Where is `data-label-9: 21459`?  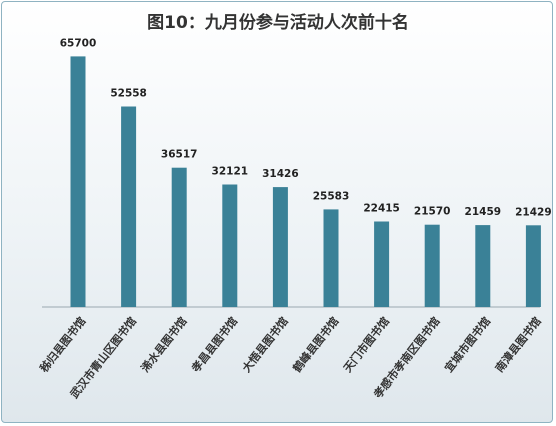
data-label-9: 21459 is located at coordinates (483, 212).